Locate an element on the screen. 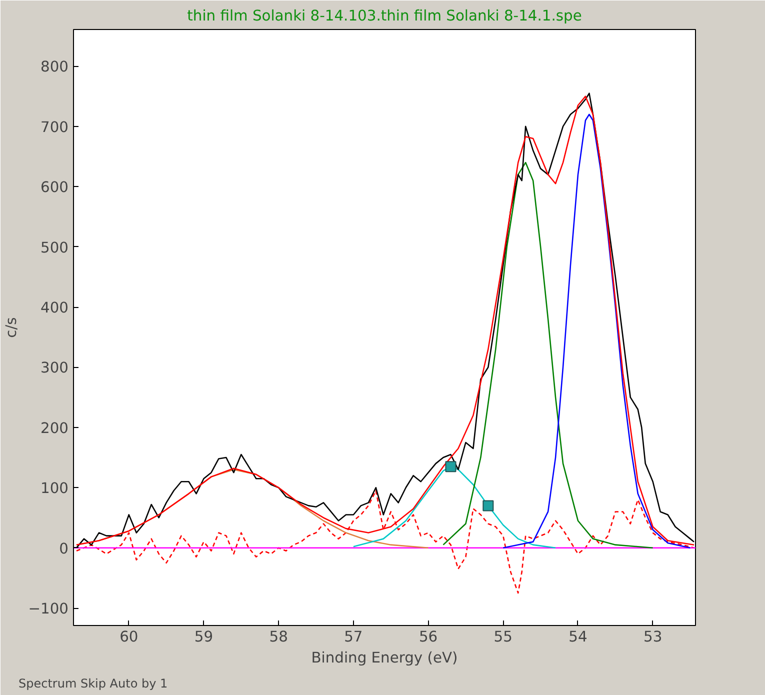 The width and height of the screenshot is (765, 695). x-tick-label: 54 is located at coordinates (578, 637).